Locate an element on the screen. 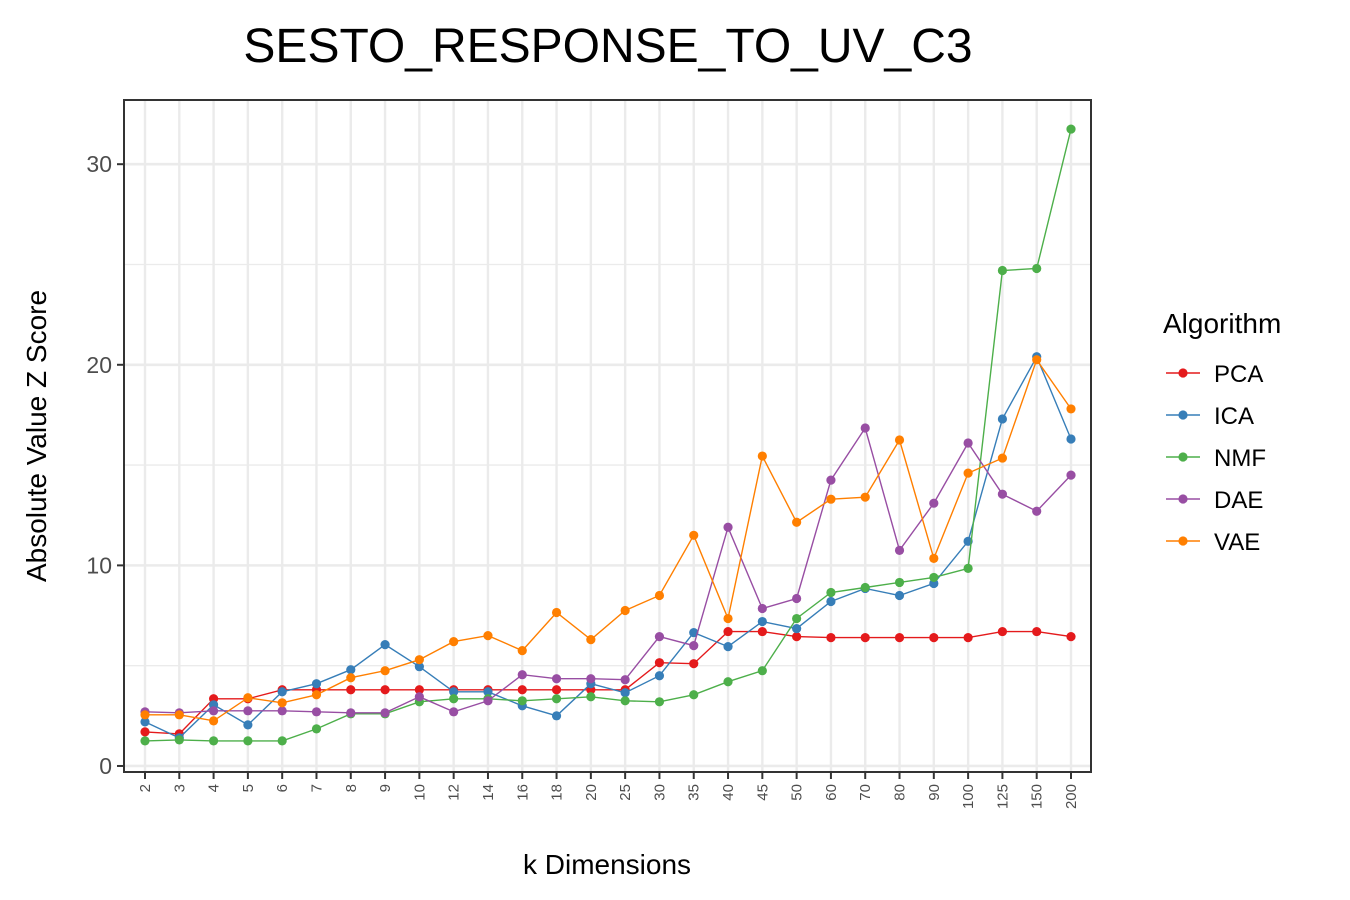  x-tick-label: 60 is located at coordinates (831, 792).